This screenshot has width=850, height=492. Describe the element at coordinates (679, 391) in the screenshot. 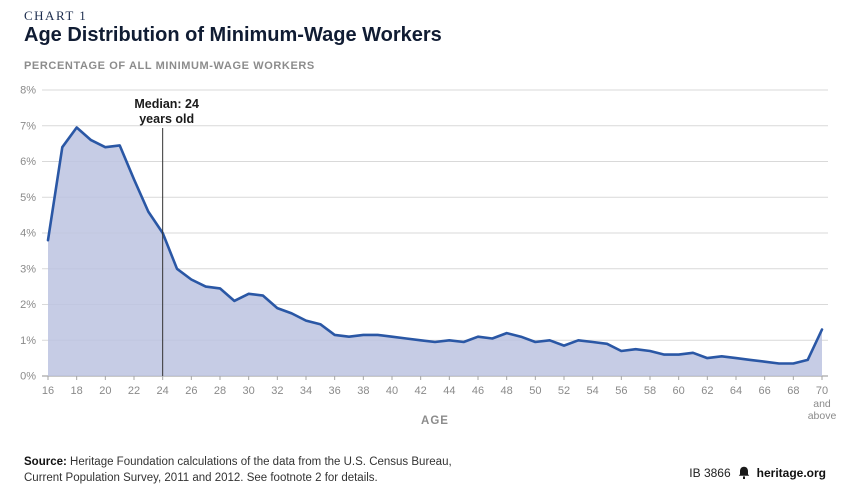

I see `x-tick-label: 60` at that location.